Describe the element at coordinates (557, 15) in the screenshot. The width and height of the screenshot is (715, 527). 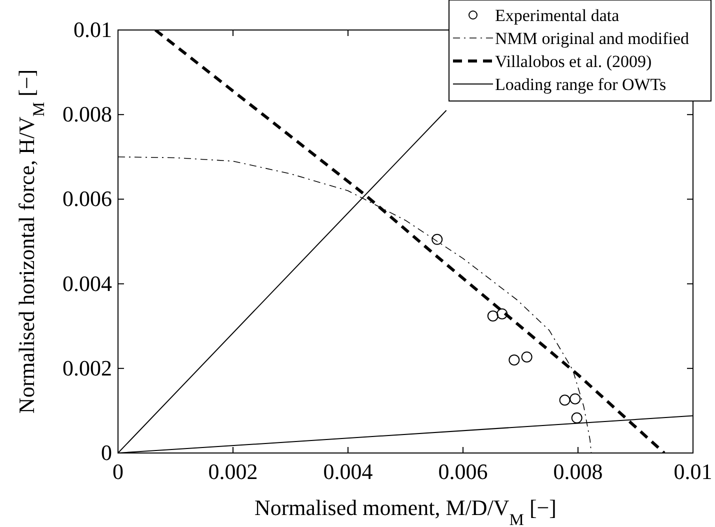
I see `legend-label: Experimental data` at that location.